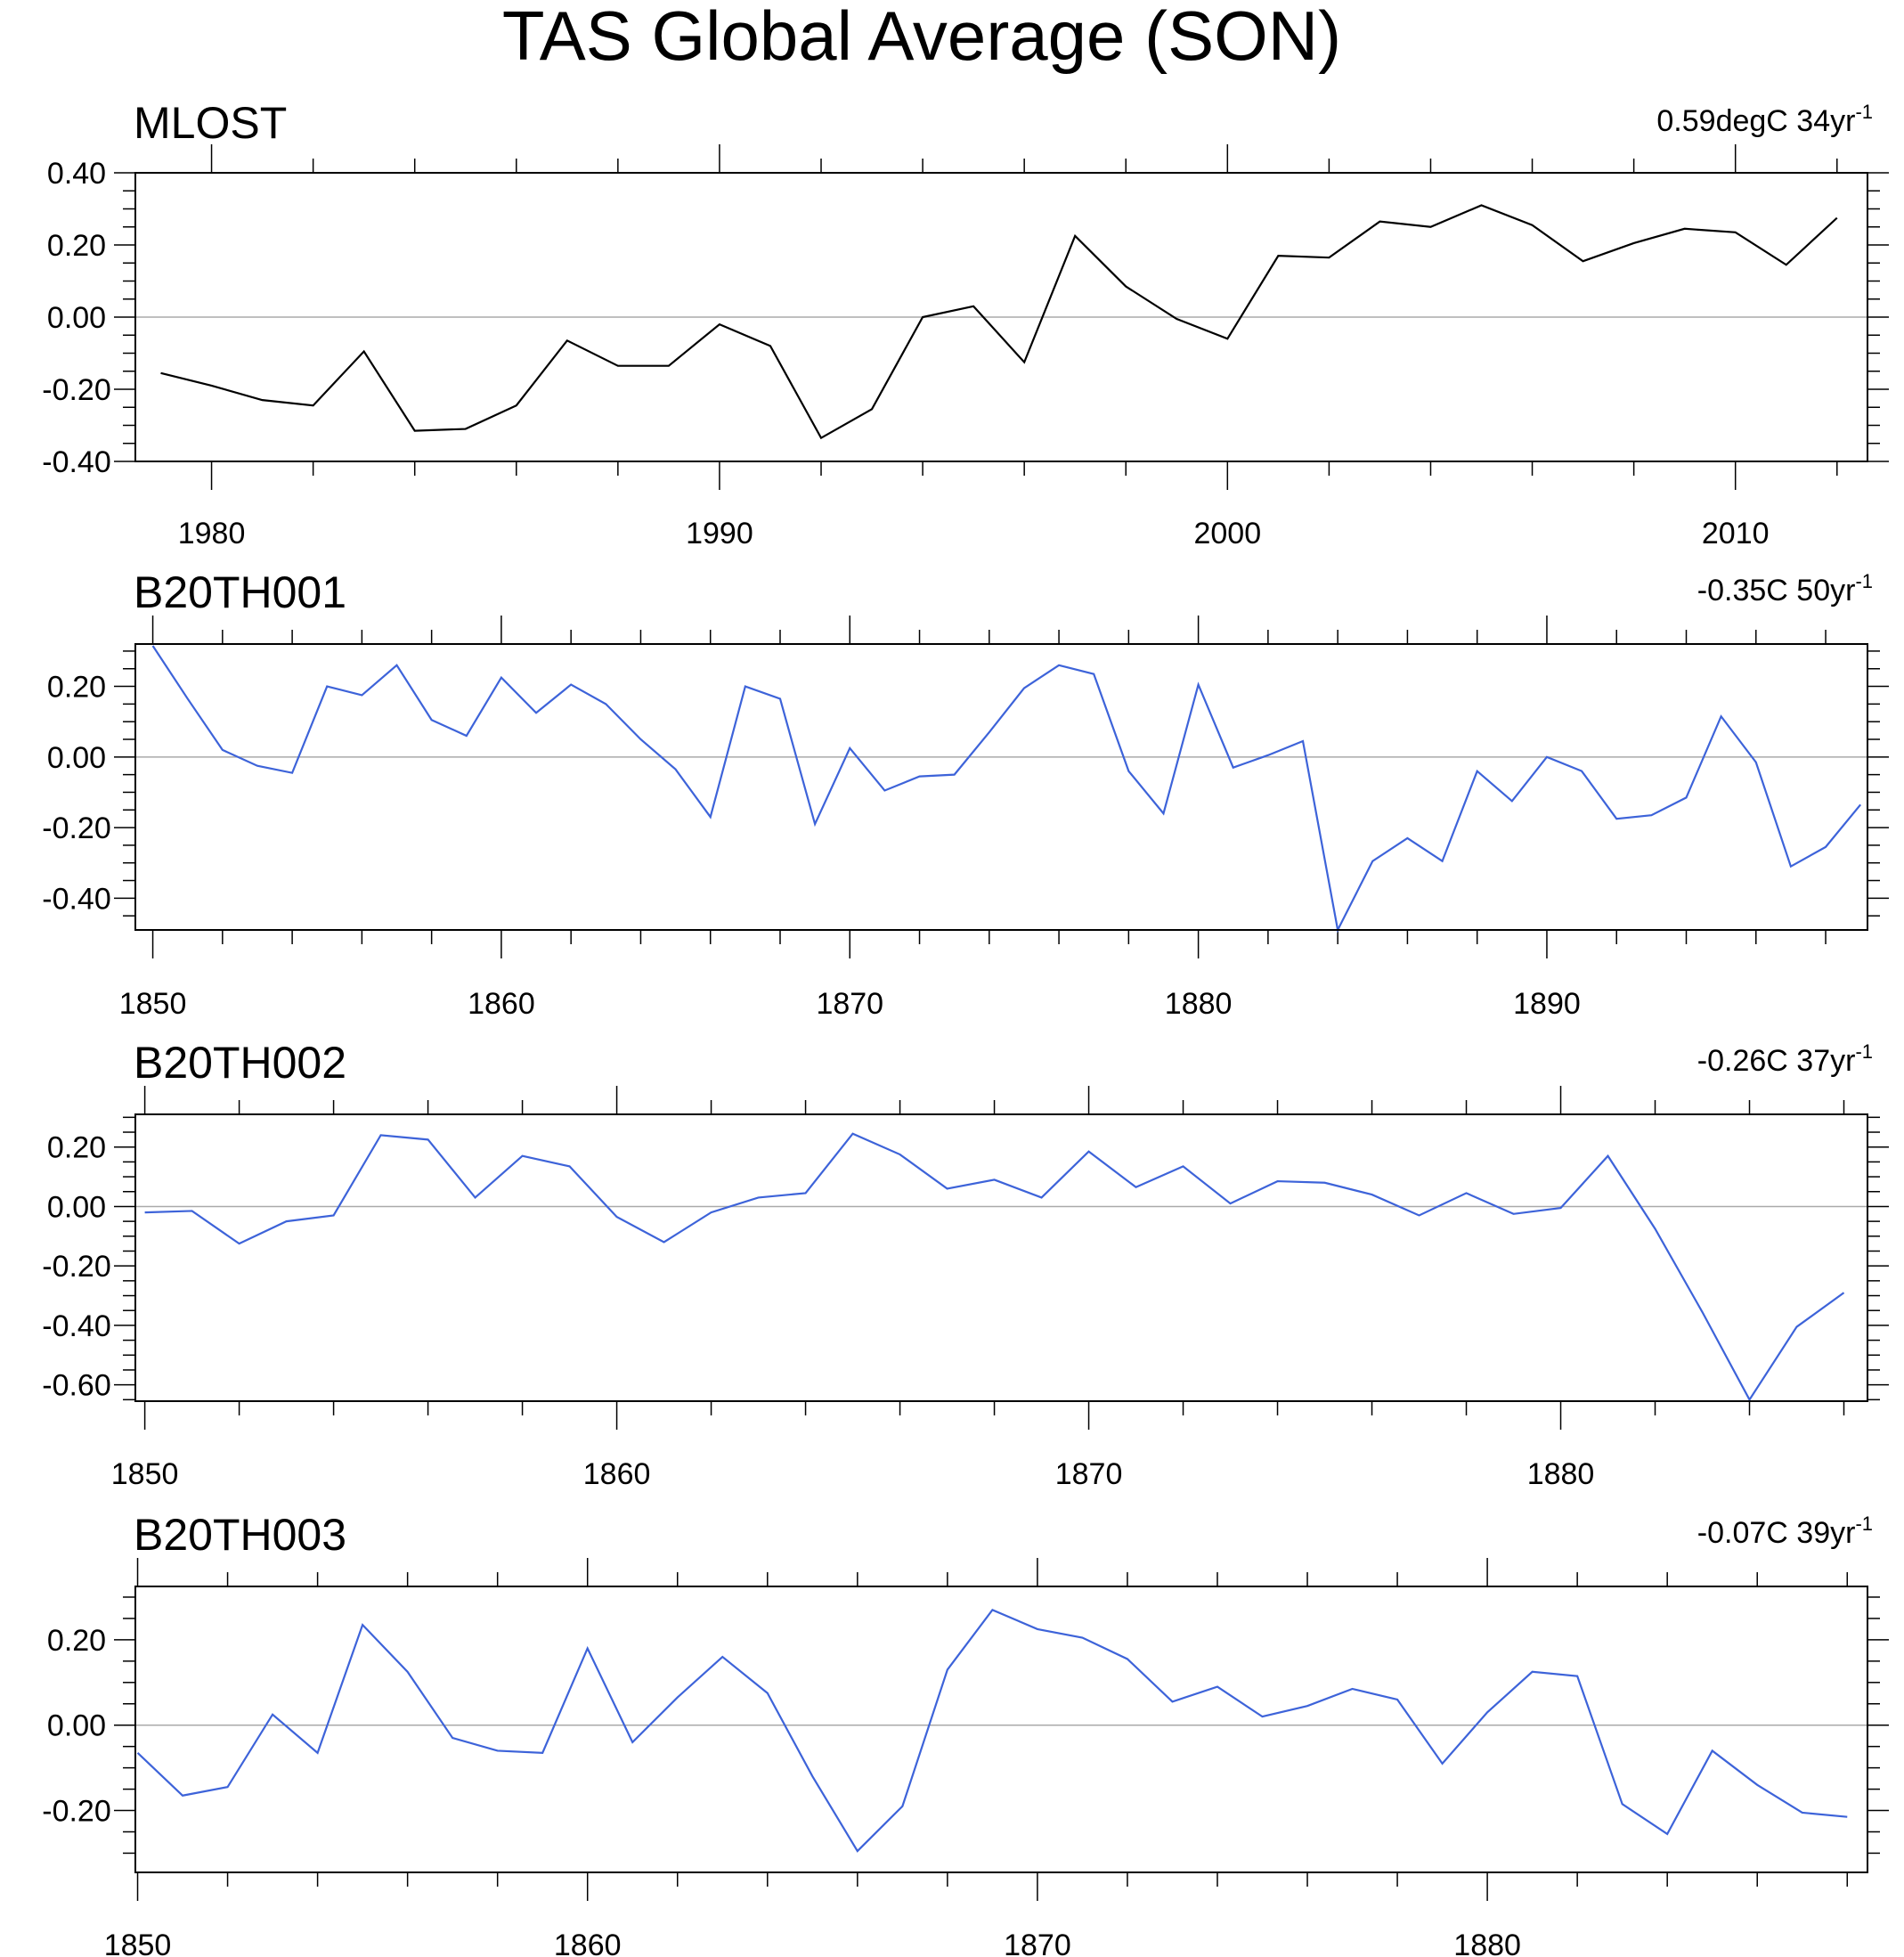 This screenshot has width=1904, height=1957. What do you see at coordinates (1227, 533) in the screenshot?
I see `x-tick-label: 2000` at bounding box center [1227, 533].